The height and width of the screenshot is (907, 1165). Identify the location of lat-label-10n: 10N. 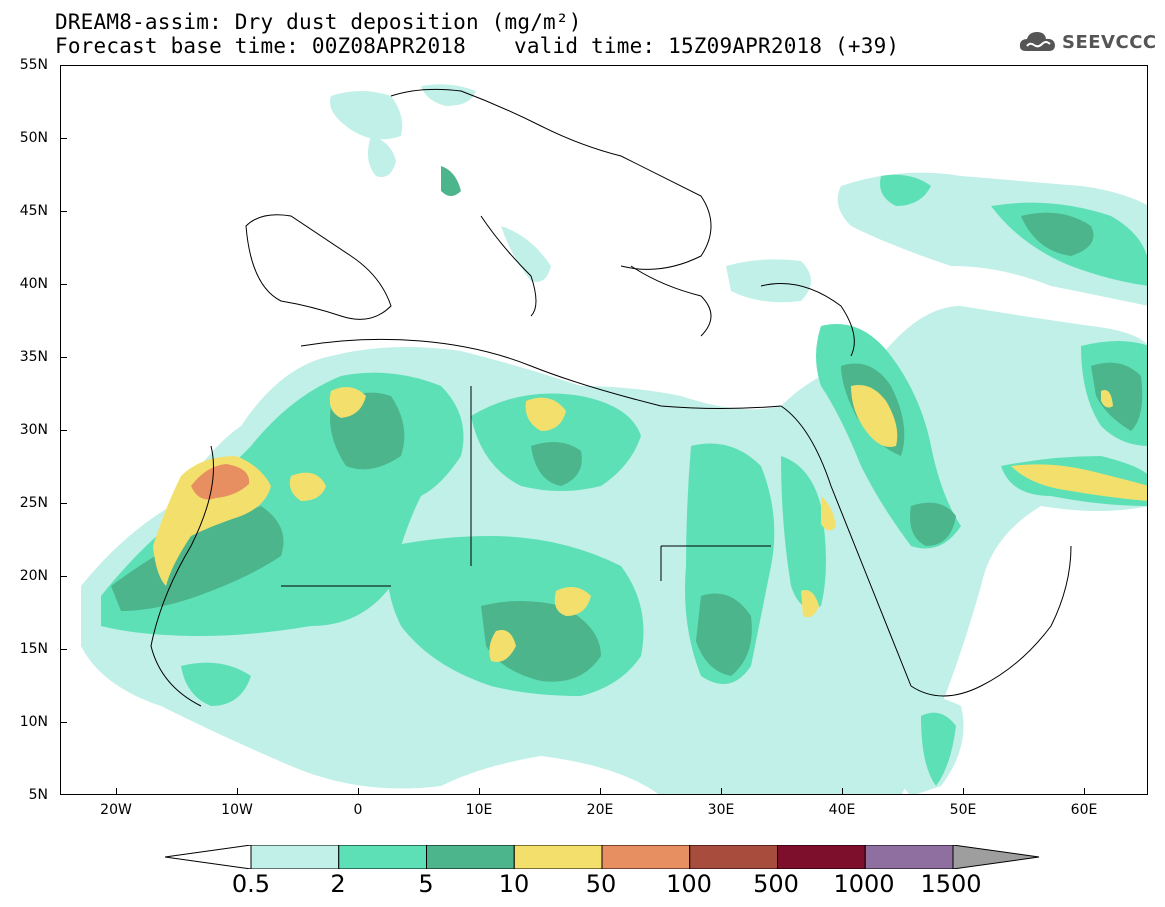
(33, 722).